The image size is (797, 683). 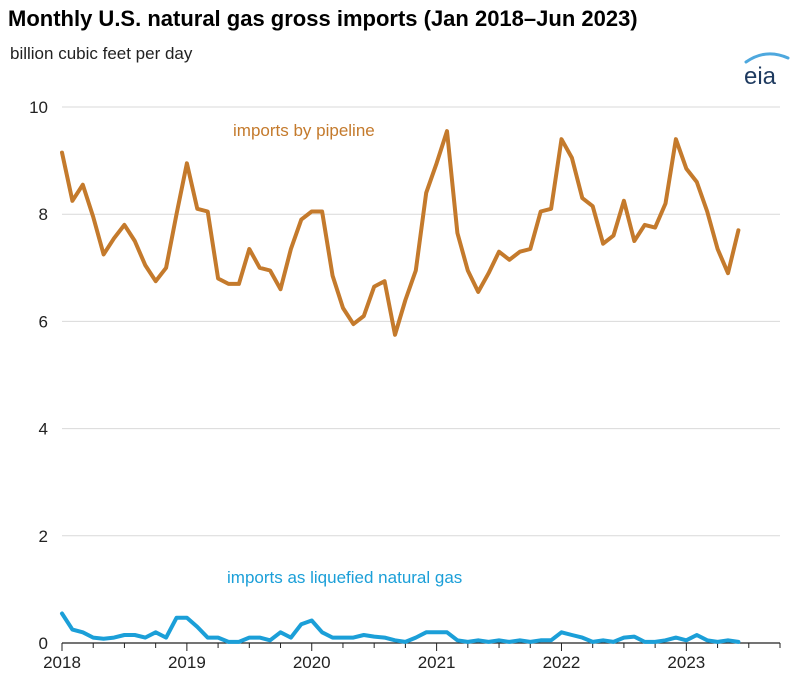 I want to click on lng-series-label: imports as liquefied natural gas, so click(x=344, y=577).